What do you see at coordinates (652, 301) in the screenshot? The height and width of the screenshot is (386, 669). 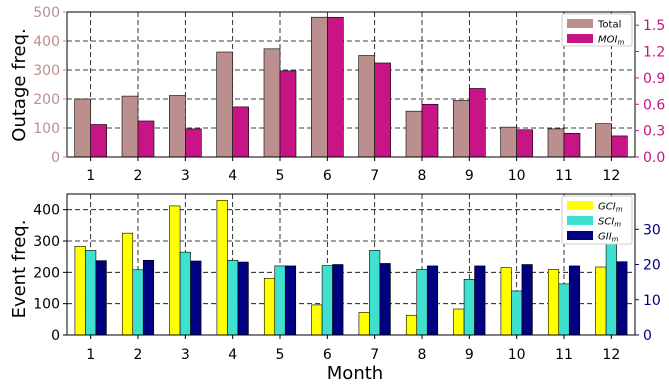 I see `y2-tick-label: 10` at bounding box center [652, 301].